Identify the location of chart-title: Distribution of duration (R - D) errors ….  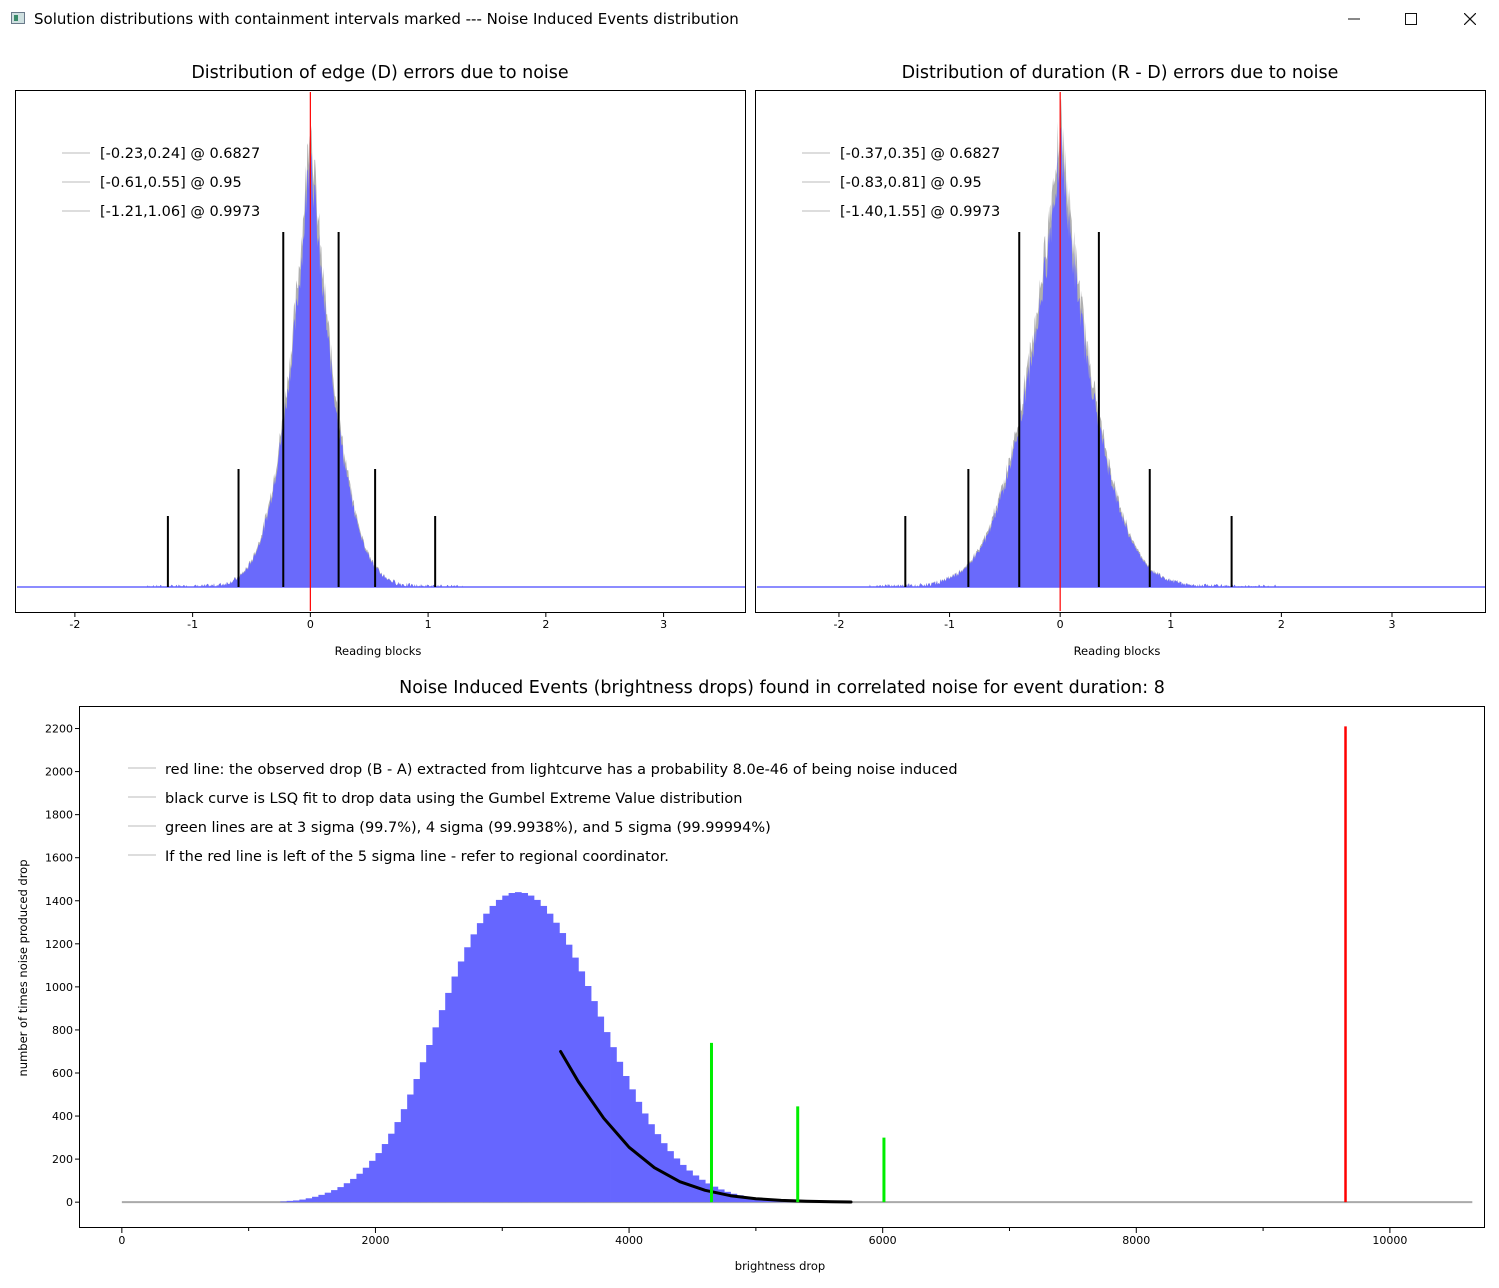
(1120, 73).